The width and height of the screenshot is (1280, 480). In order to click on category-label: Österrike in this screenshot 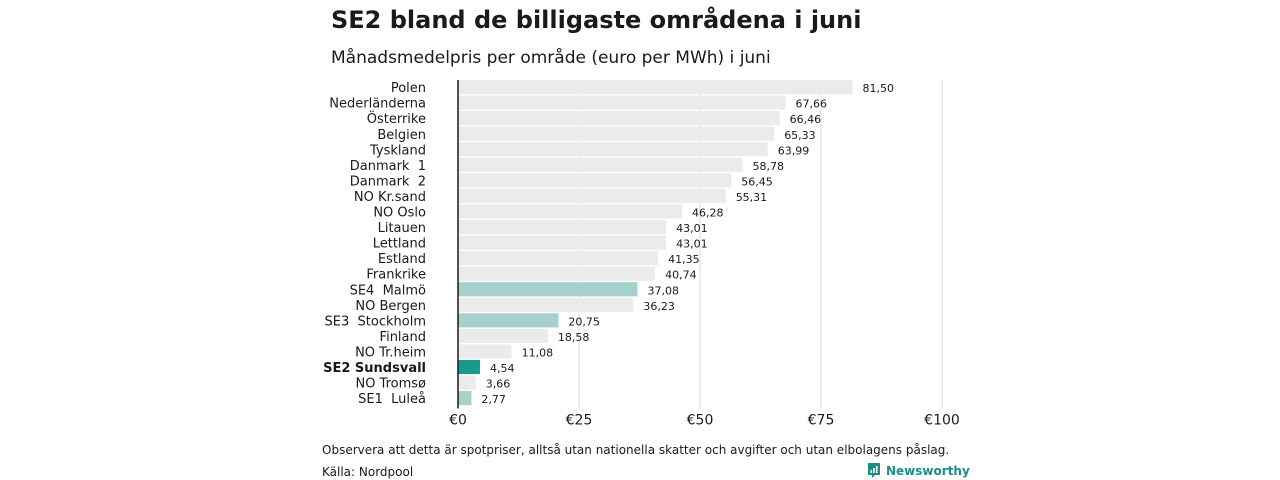, I will do `click(396, 118)`.